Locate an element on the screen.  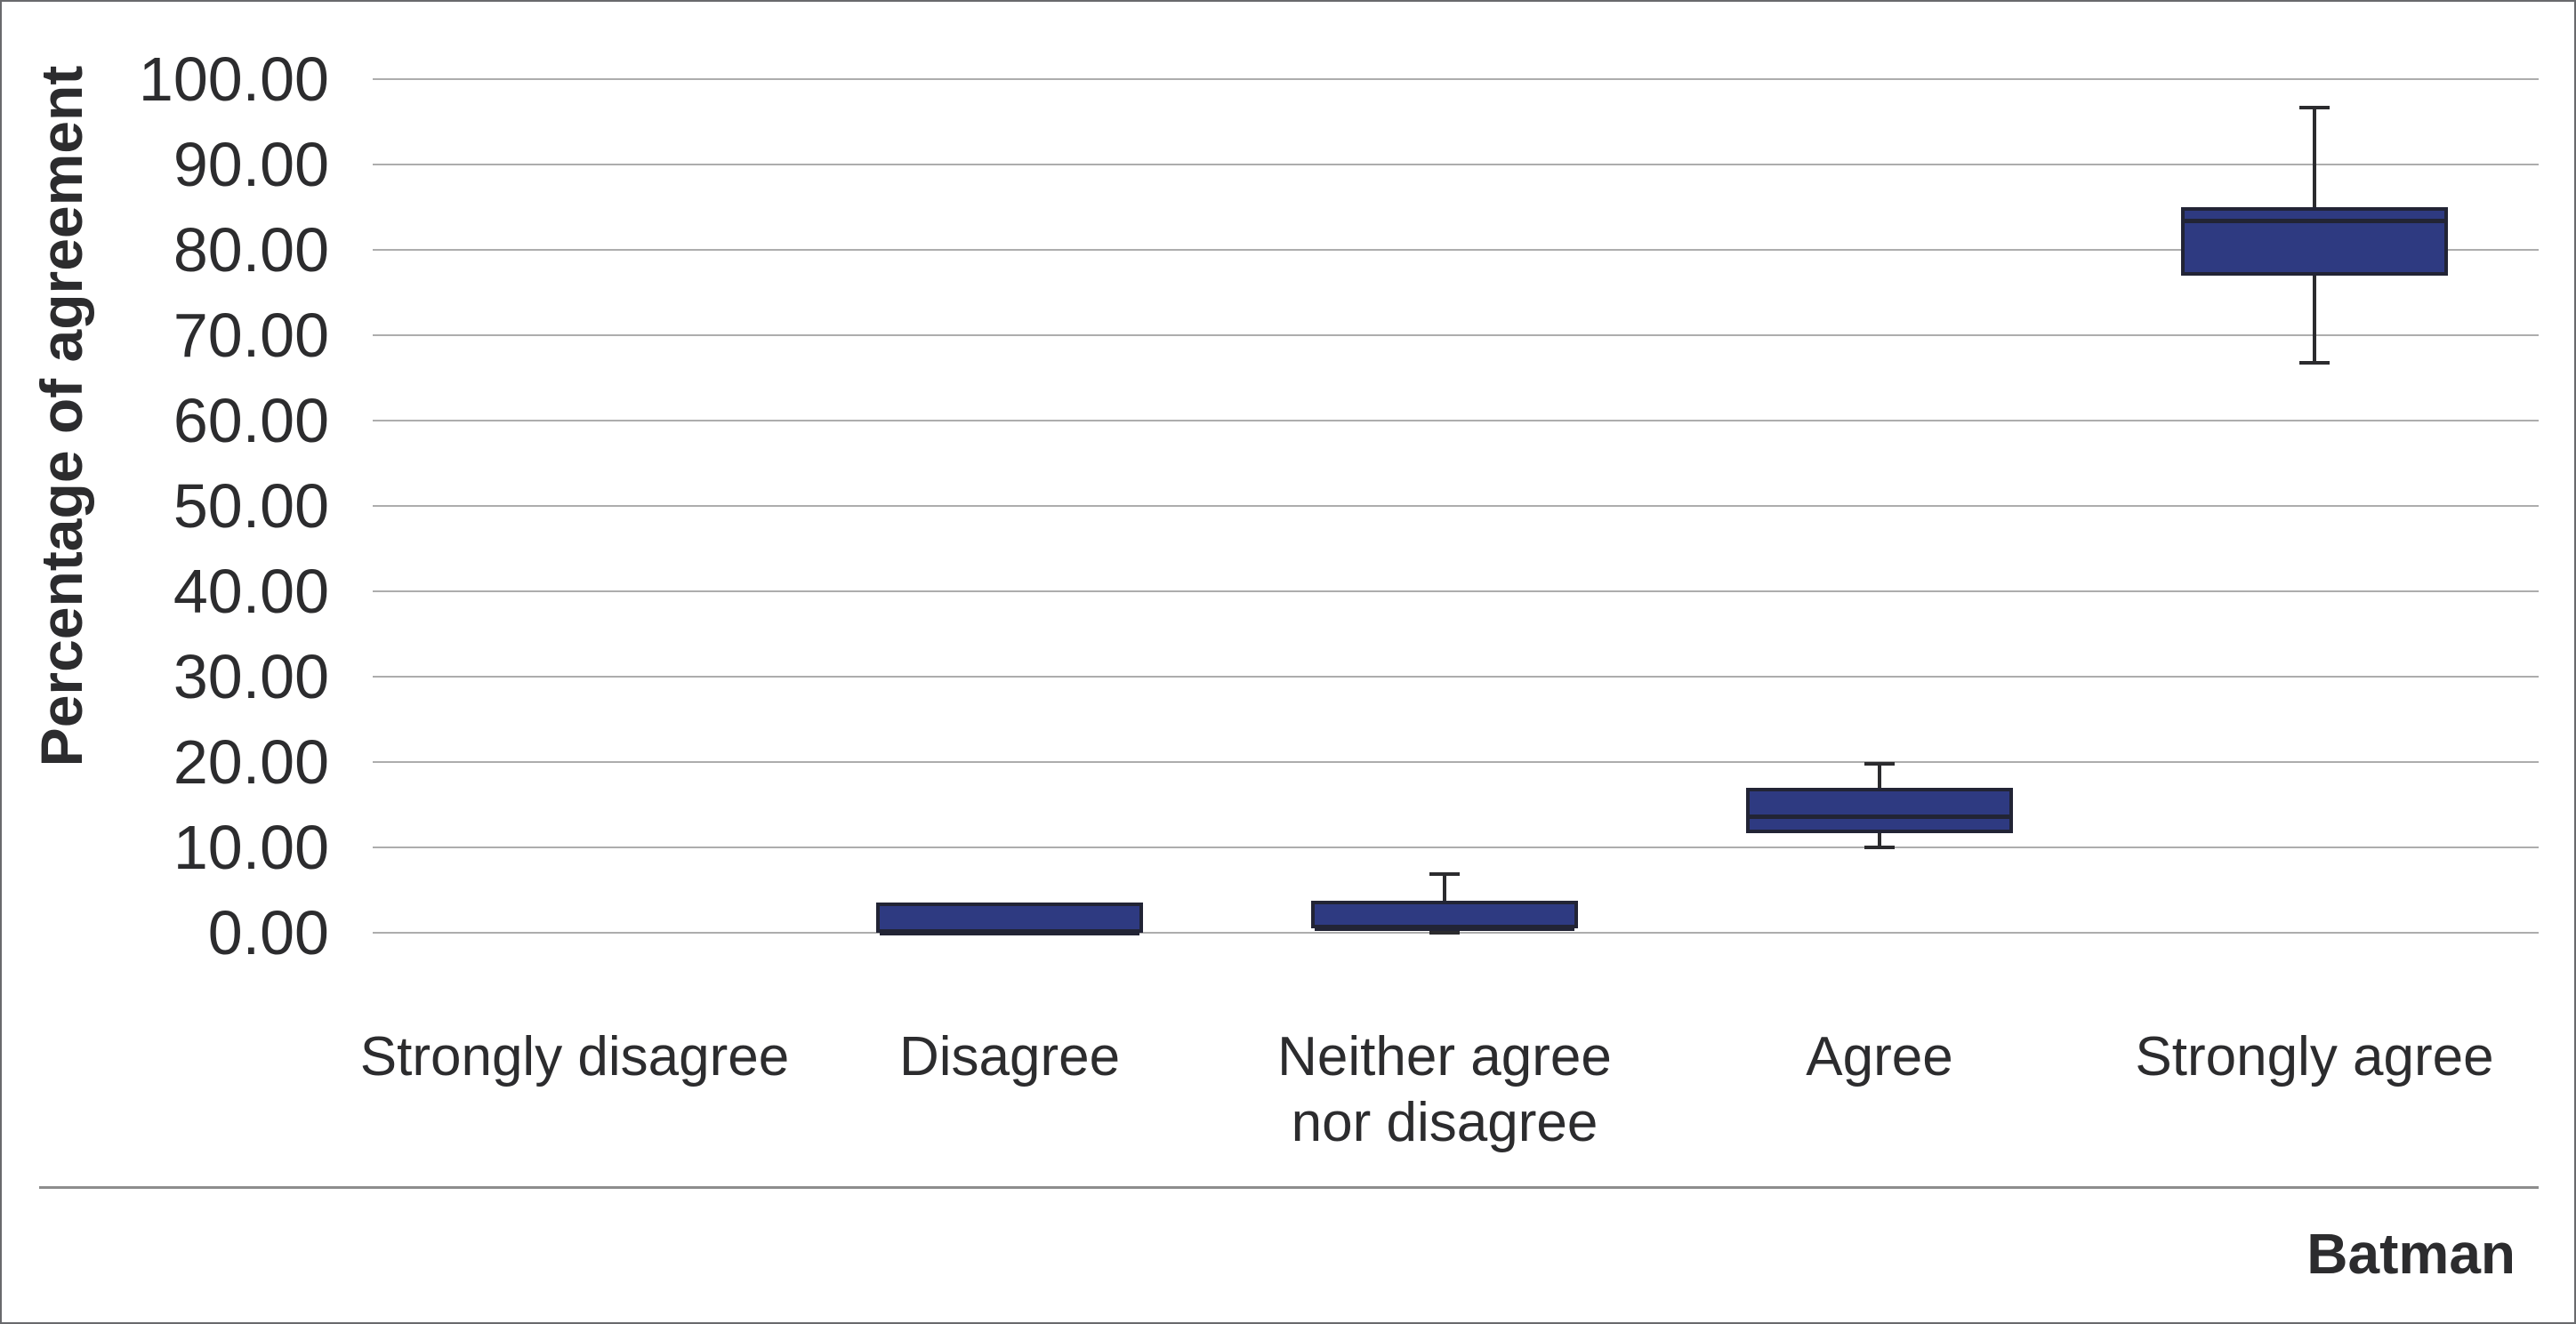
category-label: Neither agree nor disagree is located at coordinates (1444, 1089).